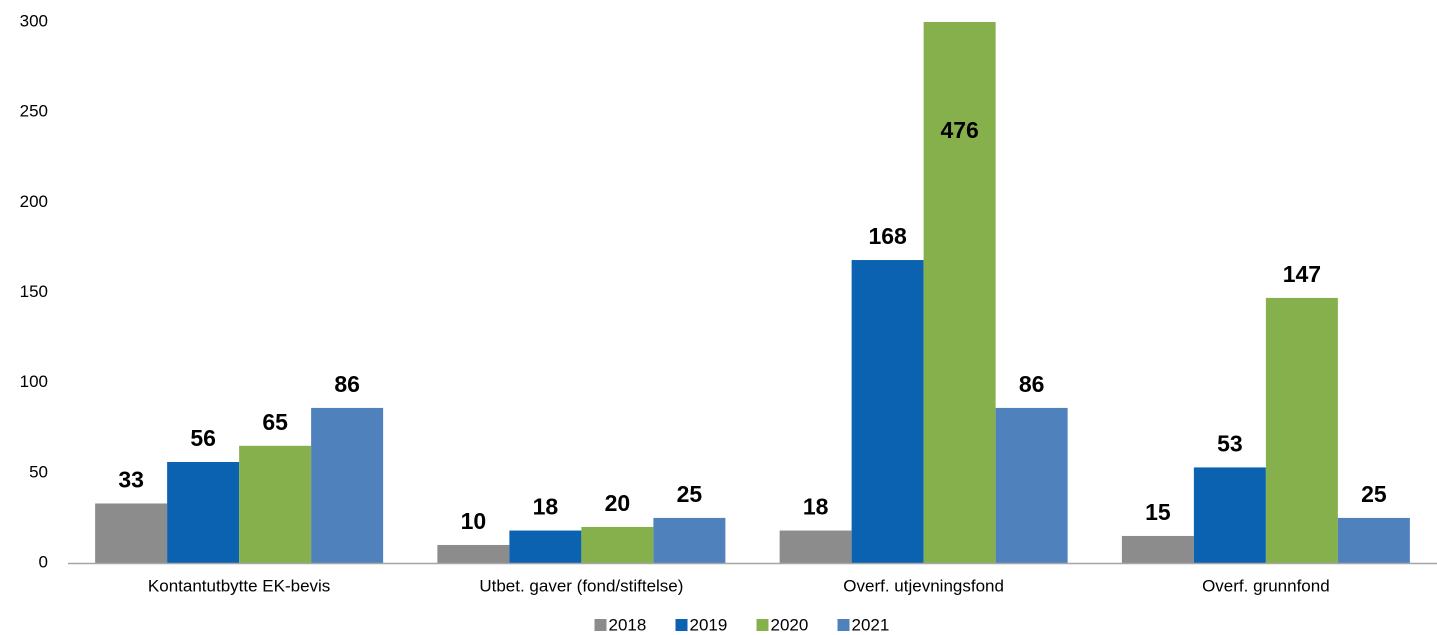  I want to click on y-tick-label: 100, so click(34, 381).